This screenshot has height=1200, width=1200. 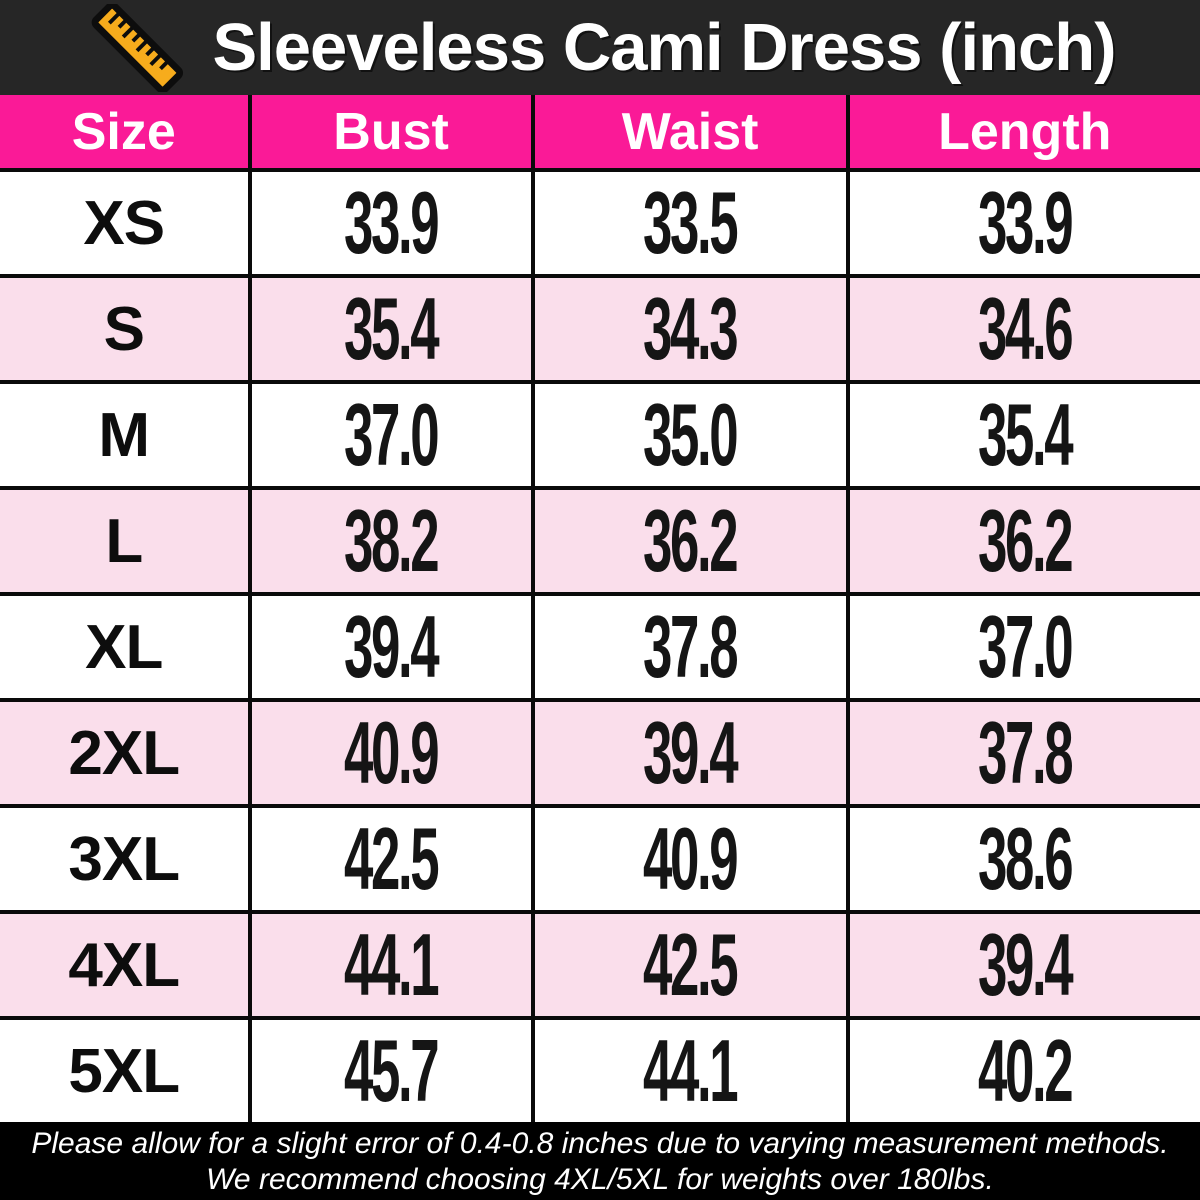 I want to click on measurement-value: 38.6, so click(x=1026, y=858).